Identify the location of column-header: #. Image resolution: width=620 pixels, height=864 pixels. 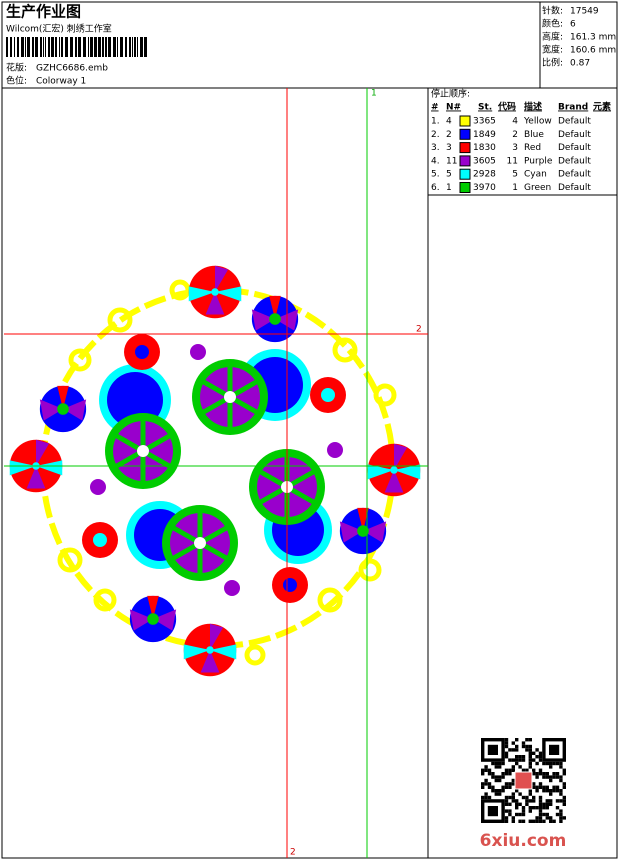
(435, 108).